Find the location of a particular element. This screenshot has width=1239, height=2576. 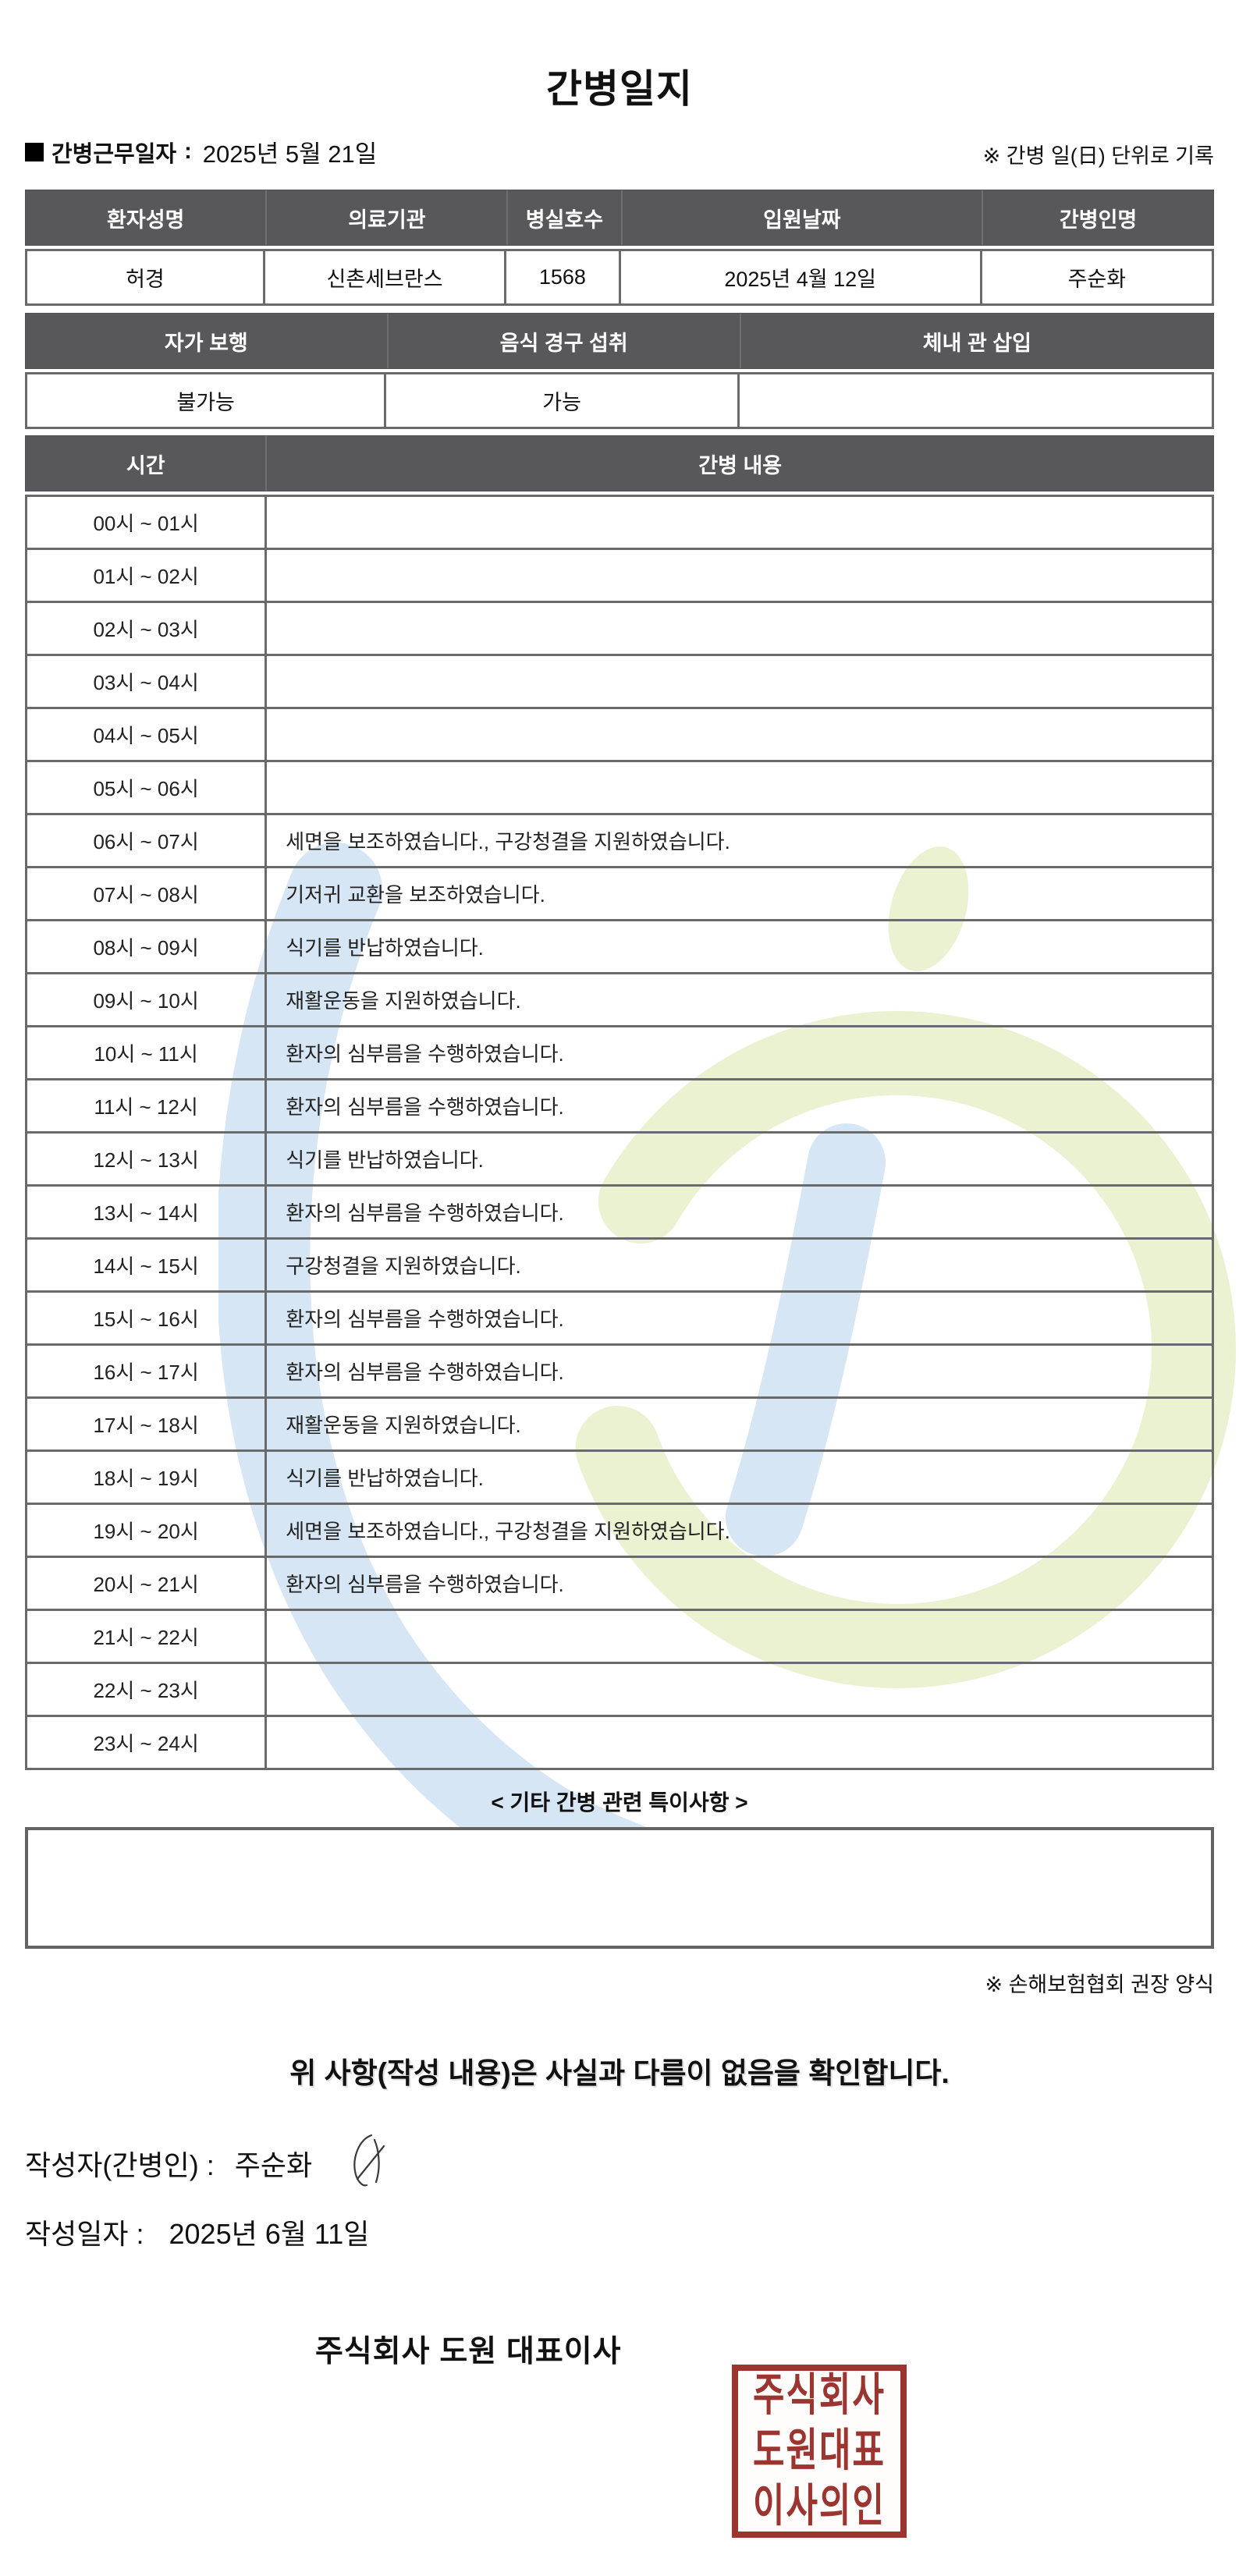

care-table-row: 01시 ~ 02시 is located at coordinates (619, 575).